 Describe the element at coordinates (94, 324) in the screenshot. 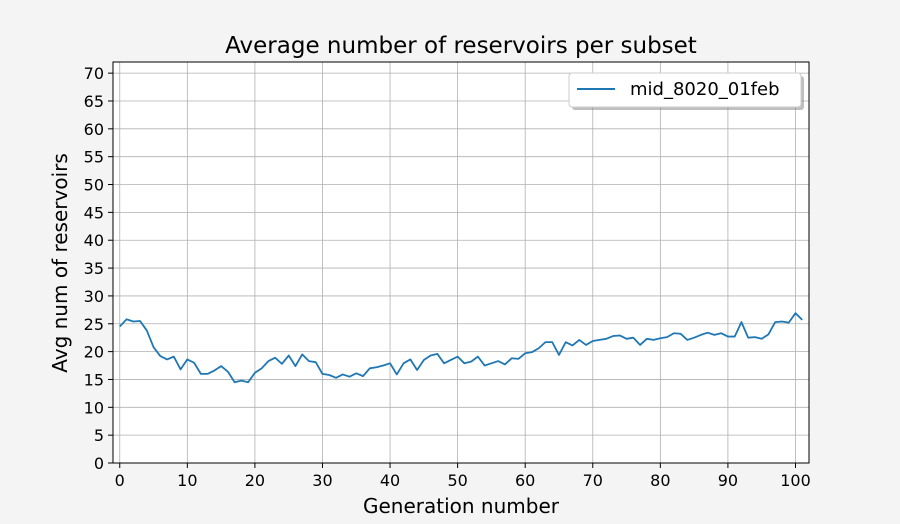

I see `y-tick-label: 25` at that location.